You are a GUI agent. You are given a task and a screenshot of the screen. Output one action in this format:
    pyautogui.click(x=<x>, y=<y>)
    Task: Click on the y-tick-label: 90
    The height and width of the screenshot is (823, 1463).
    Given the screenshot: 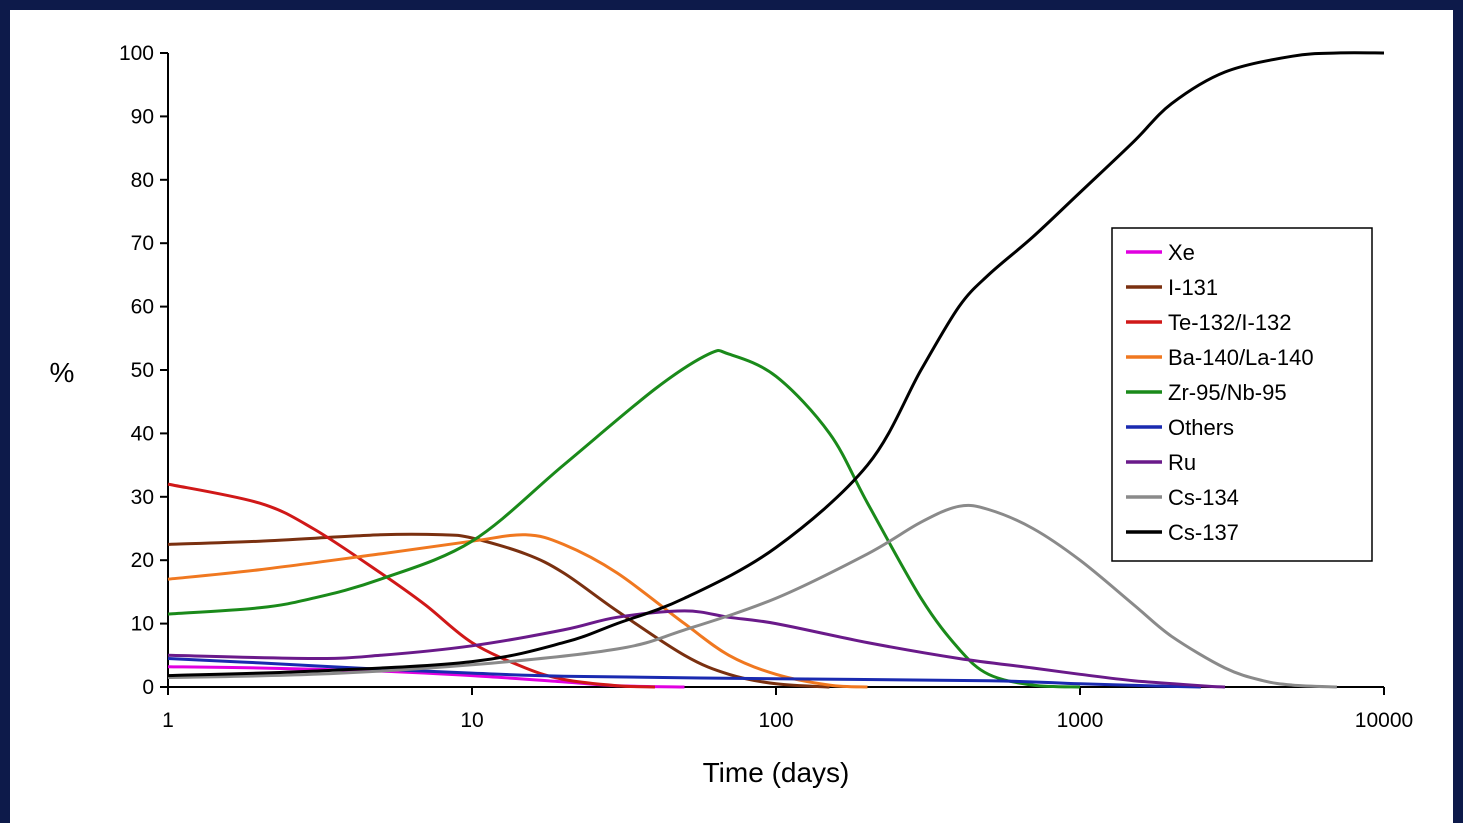 What is the action you would take?
    pyautogui.click(x=142, y=116)
    